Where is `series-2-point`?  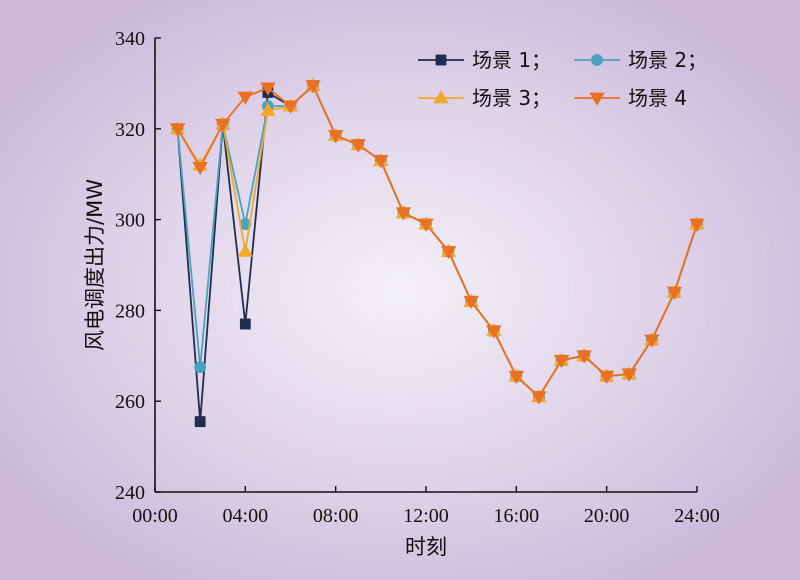 series-2-point is located at coordinates (200, 367).